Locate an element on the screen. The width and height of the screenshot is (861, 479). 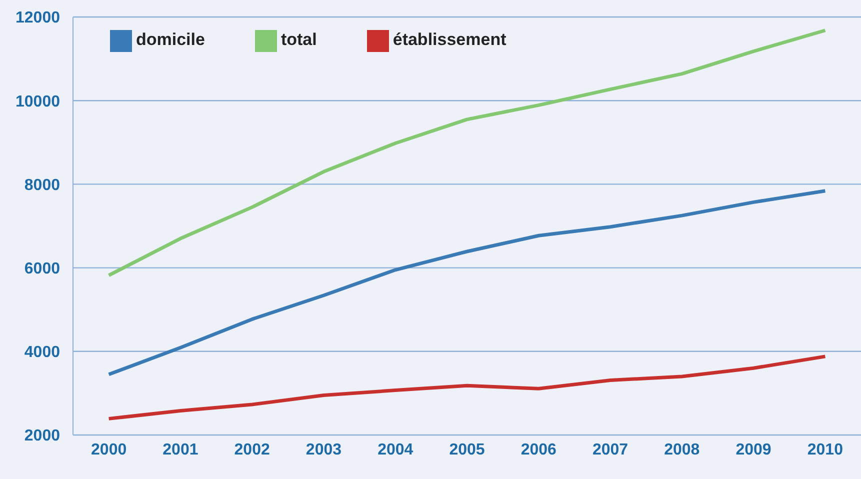
line-series is located at coordinates (467, 387).